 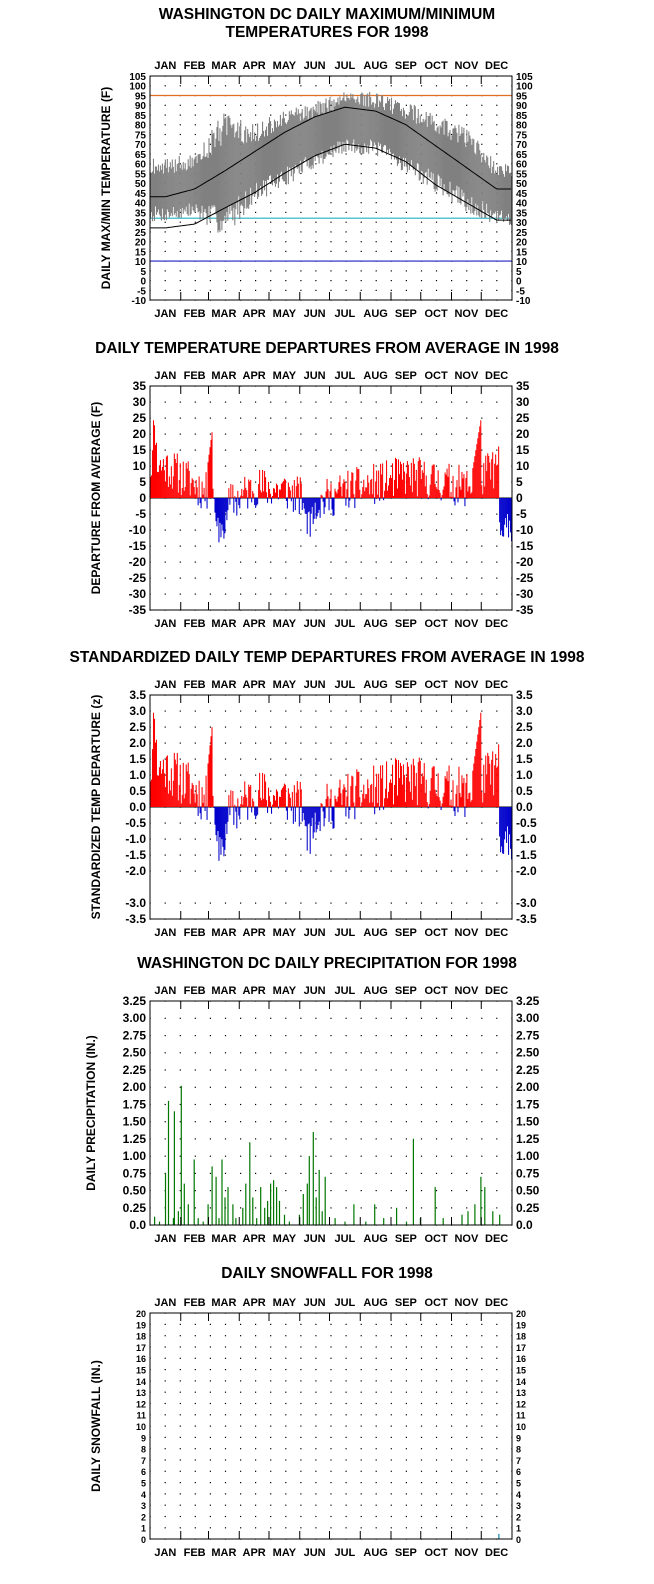 What do you see at coordinates (519, 272) in the screenshot?
I see `ytick-label-right: 5` at bounding box center [519, 272].